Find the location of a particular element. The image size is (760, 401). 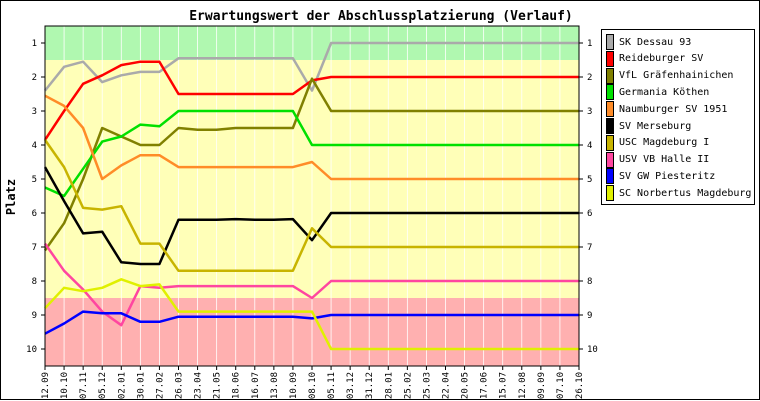

legend-label: SK Dessau 93 is located at coordinates (655, 42).